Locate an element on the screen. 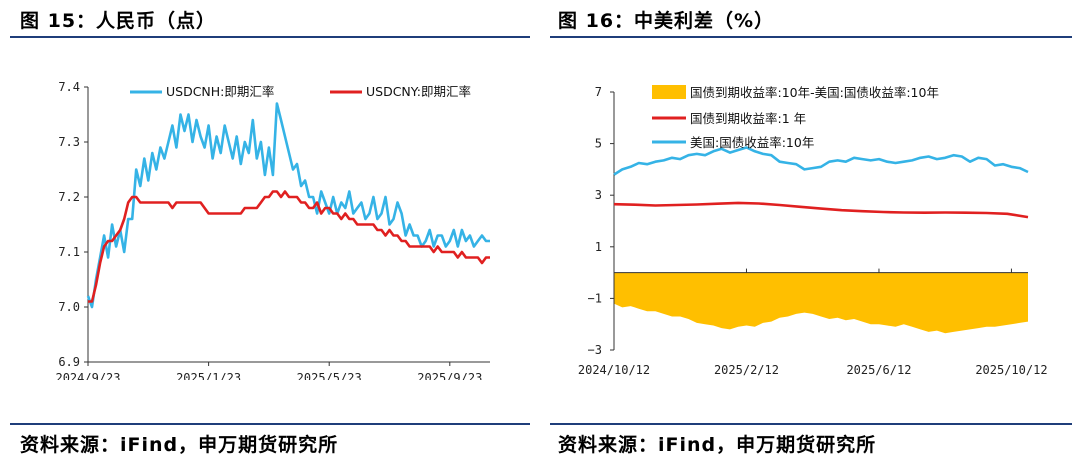 This screenshot has height=471, width=1080. y-tick-label: 1 is located at coordinates (598, 247).